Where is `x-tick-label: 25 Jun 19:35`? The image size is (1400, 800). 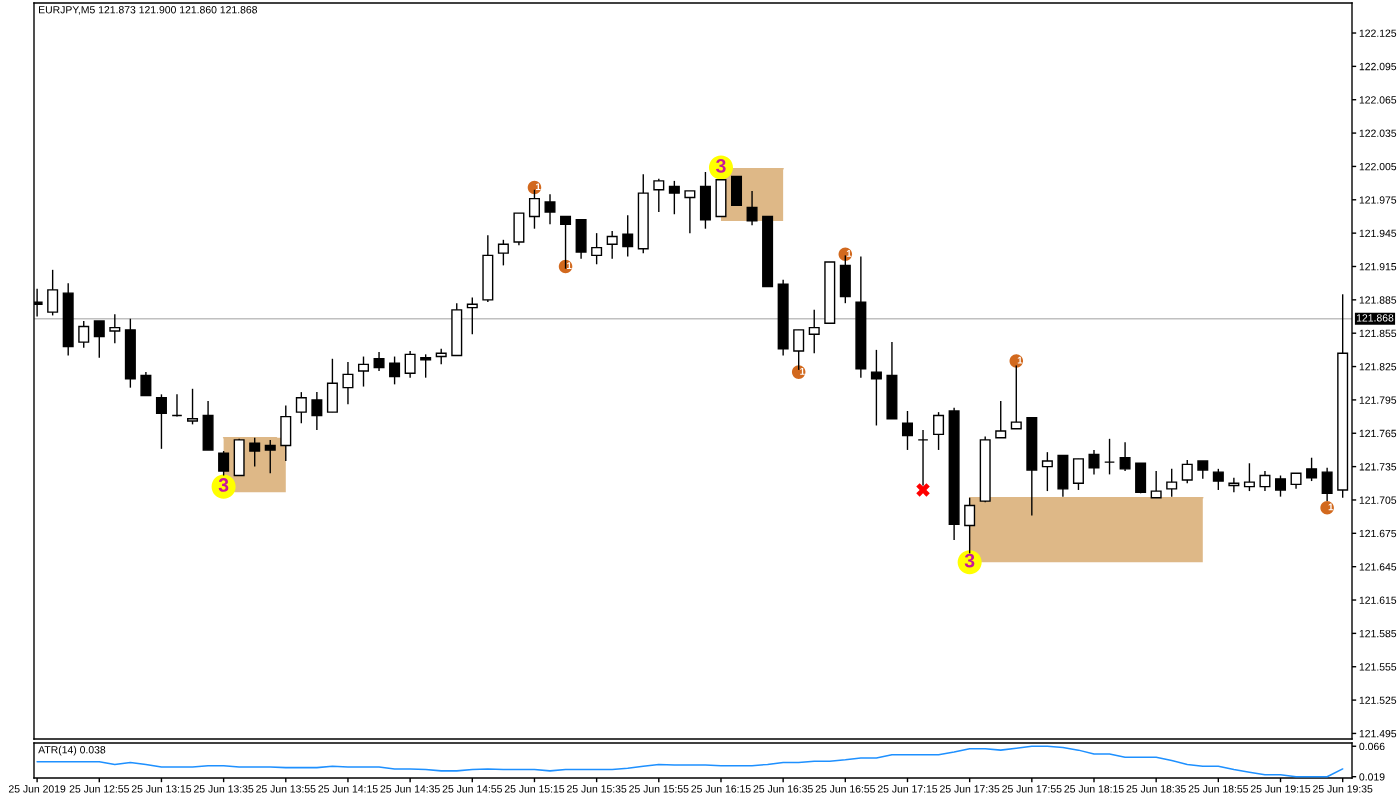 x-tick-label: 25 Jun 19:35 is located at coordinates (1343, 789).